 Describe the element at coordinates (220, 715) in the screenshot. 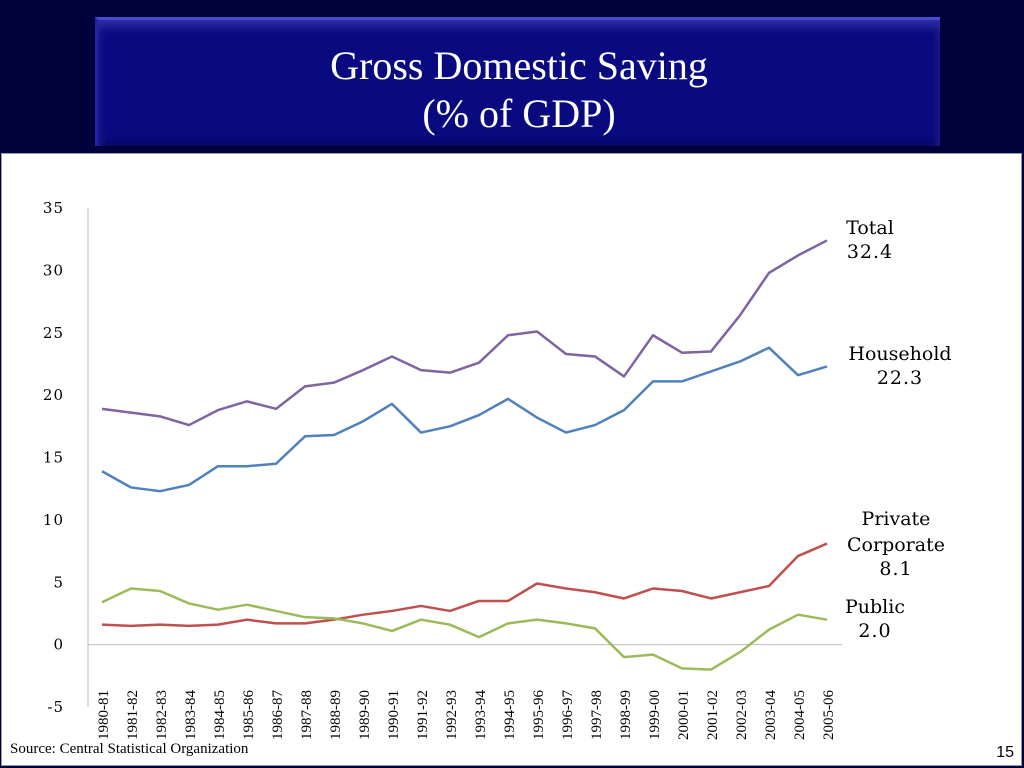

I see `x-tick-label: 1984-85` at that location.